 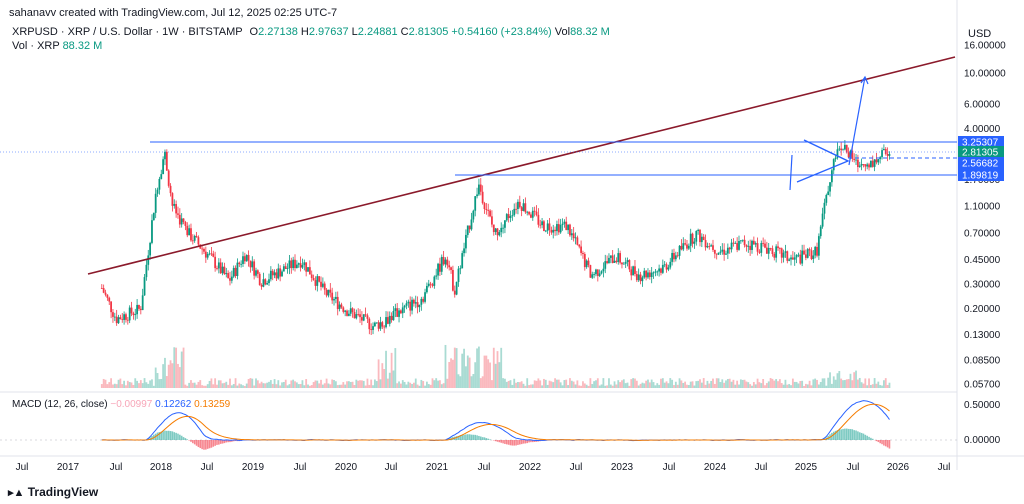 What do you see at coordinates (495, 421) in the screenshot?
I see `macd-line` at bounding box center [495, 421].